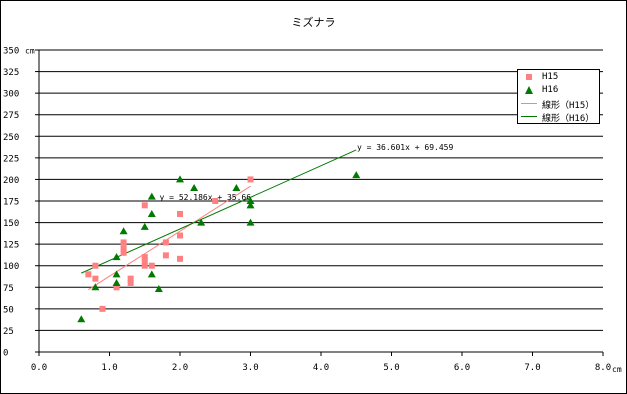 The width and height of the screenshot is (627, 394). I want to click on y-tick-label: 50, so click(8, 310).